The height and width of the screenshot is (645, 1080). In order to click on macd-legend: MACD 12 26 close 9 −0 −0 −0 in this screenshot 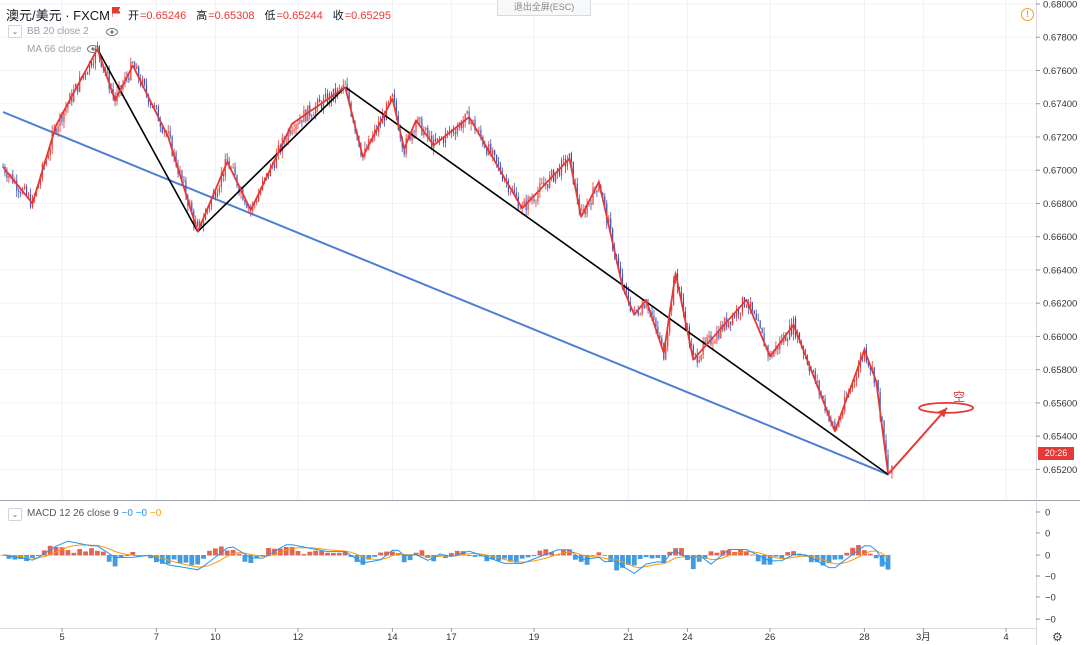, I will do `click(94, 513)`.